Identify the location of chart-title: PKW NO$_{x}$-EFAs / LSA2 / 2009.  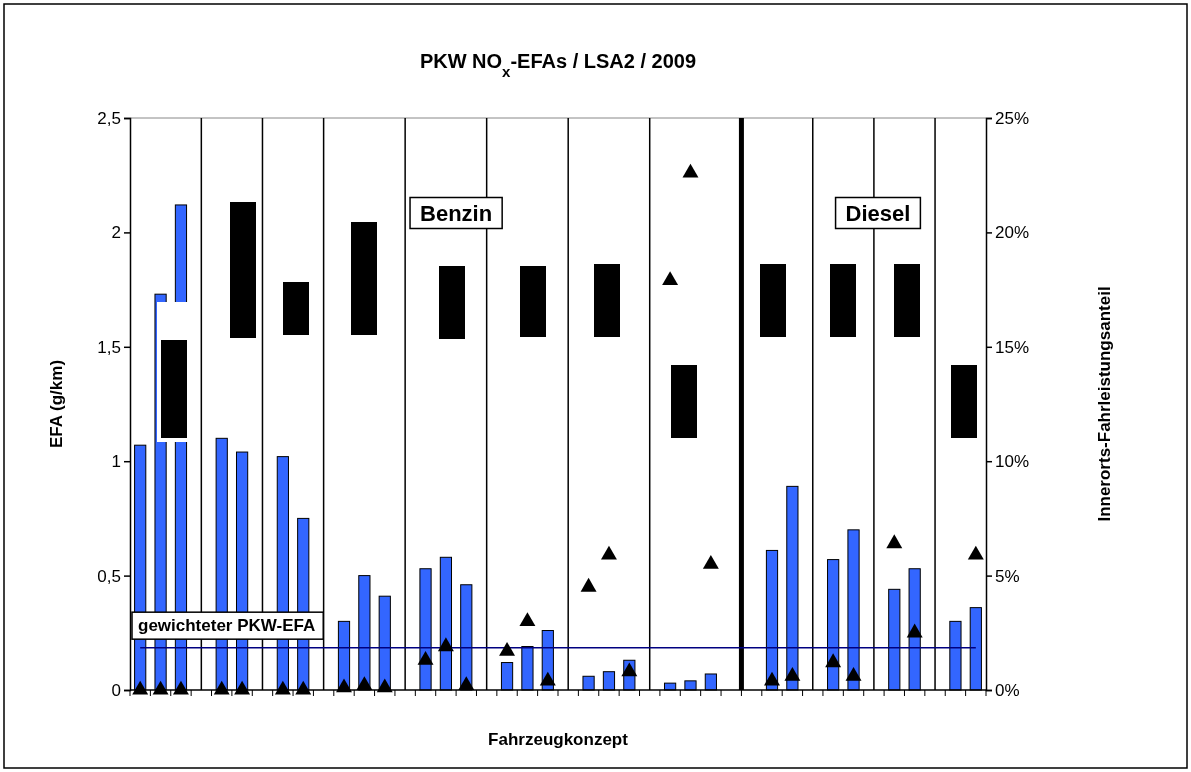
(558, 65).